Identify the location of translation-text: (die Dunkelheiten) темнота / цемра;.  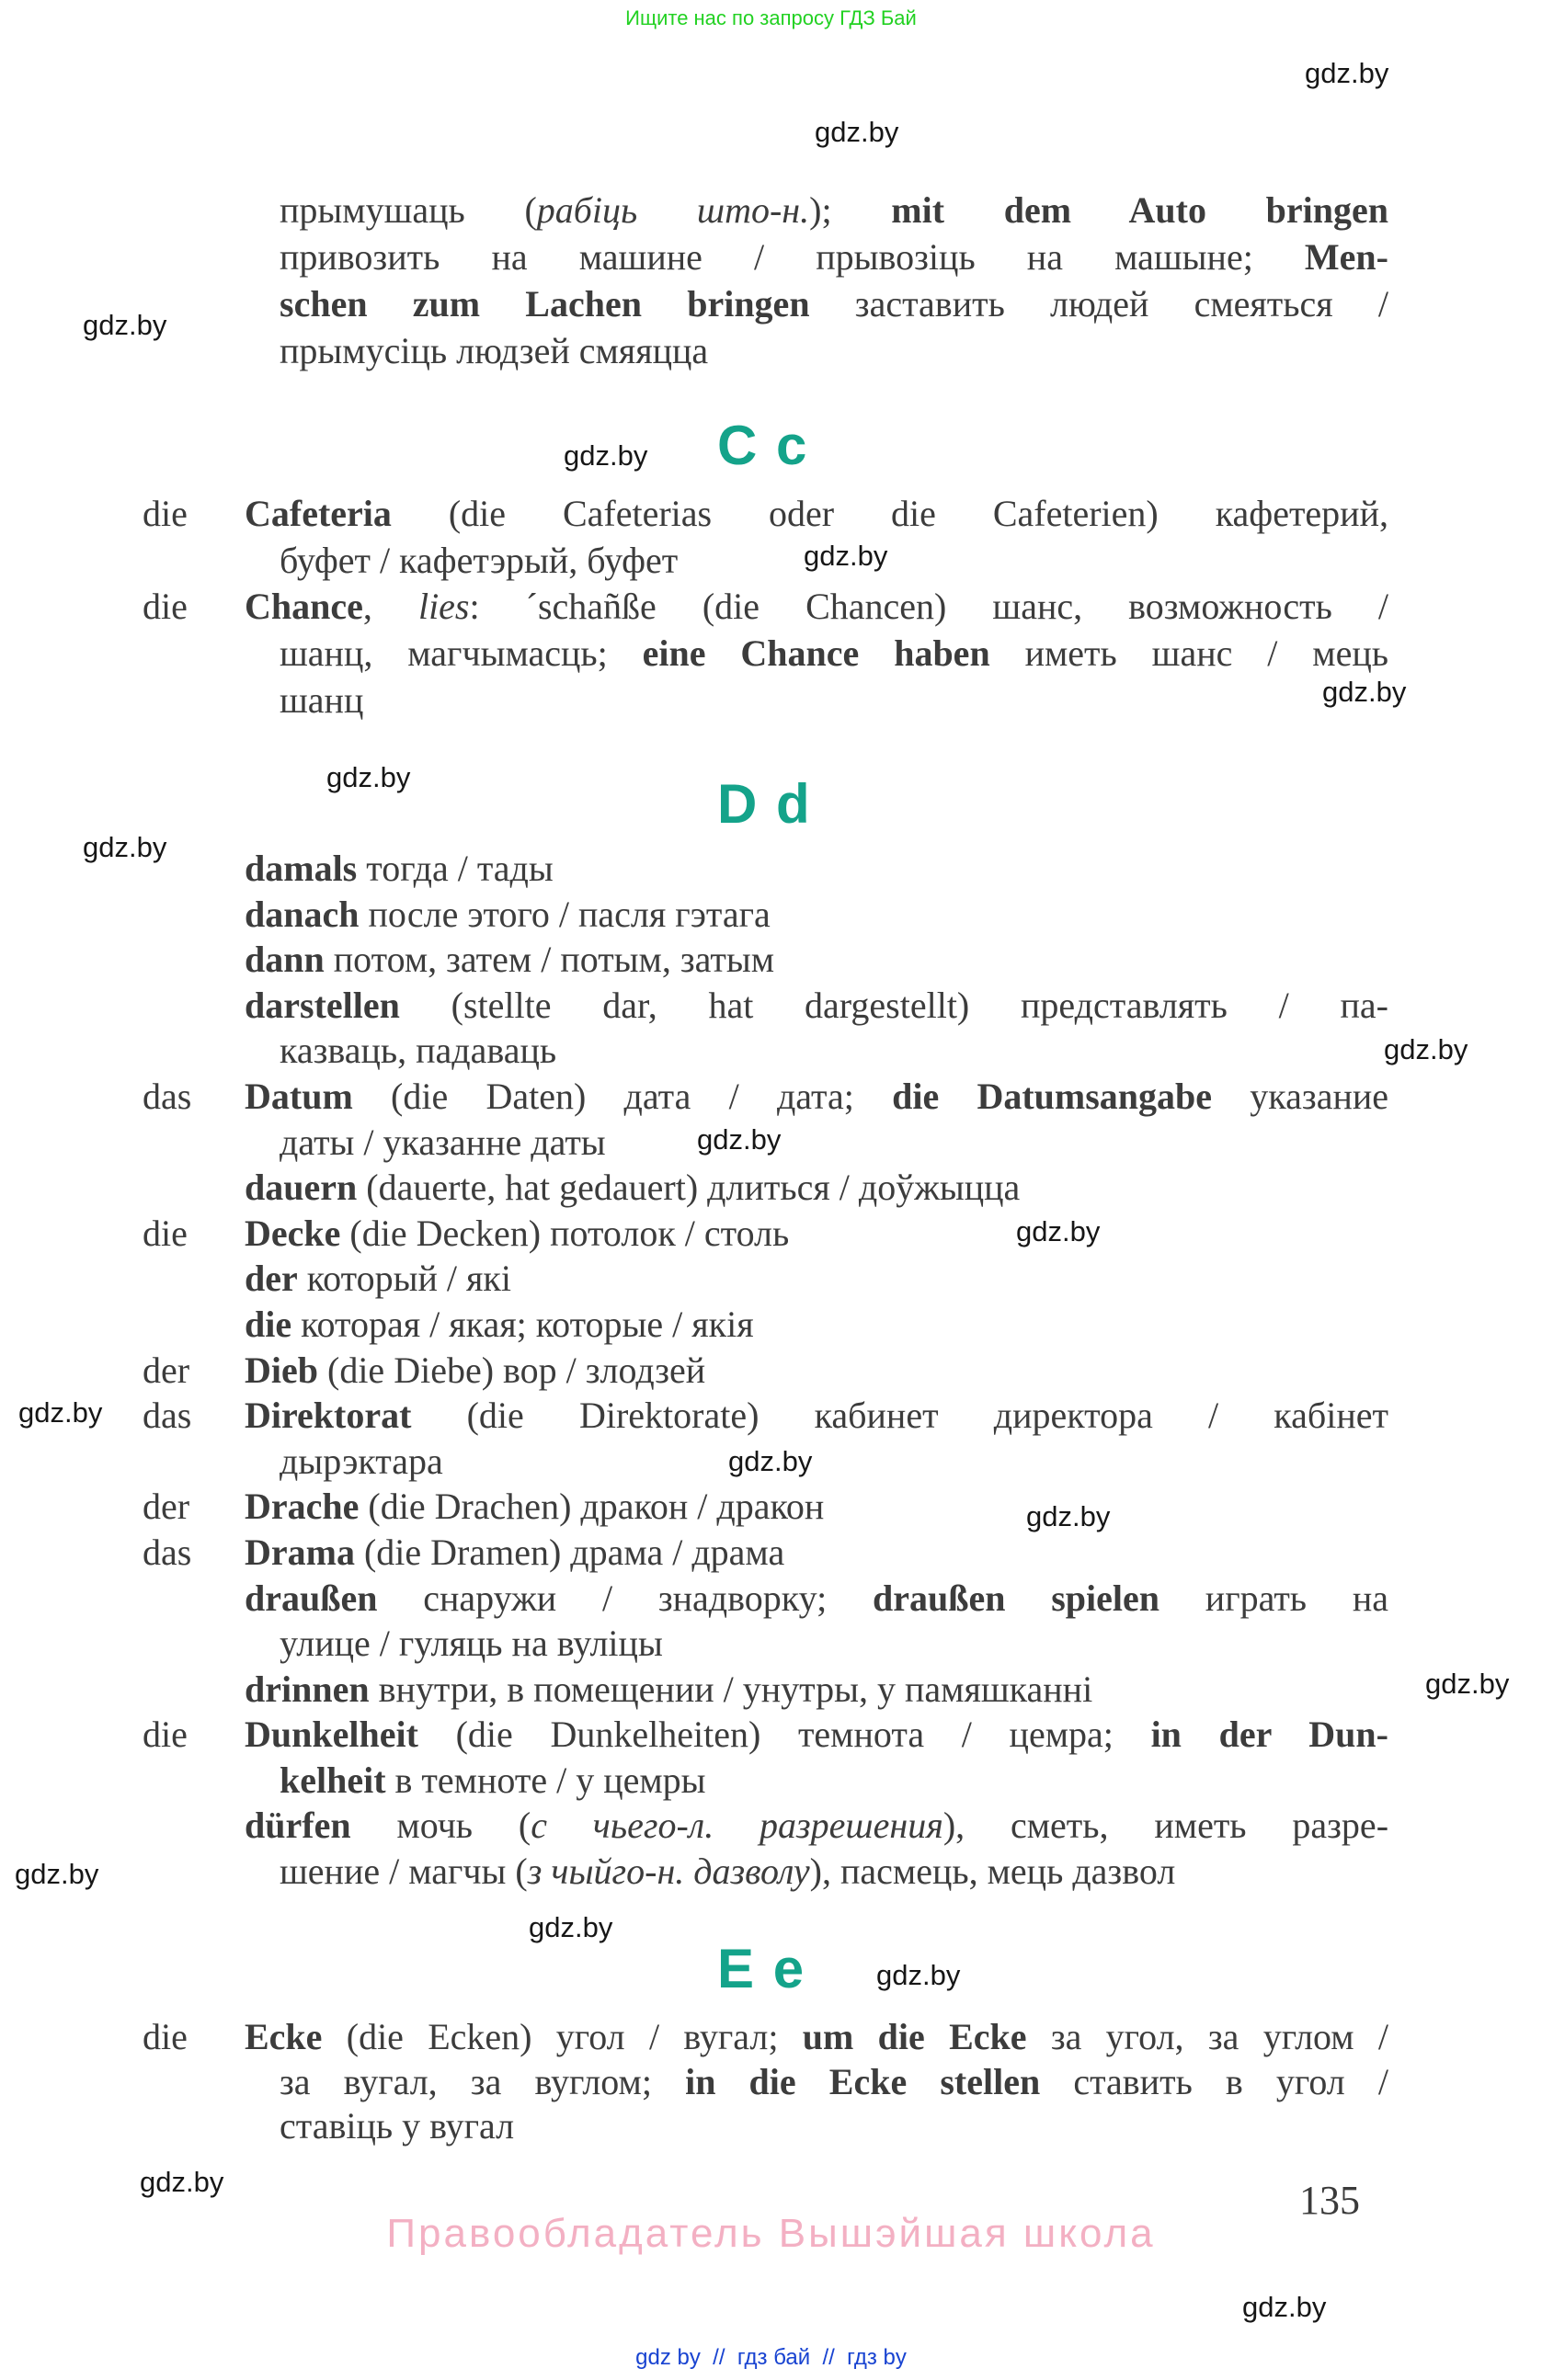
(784, 1735).